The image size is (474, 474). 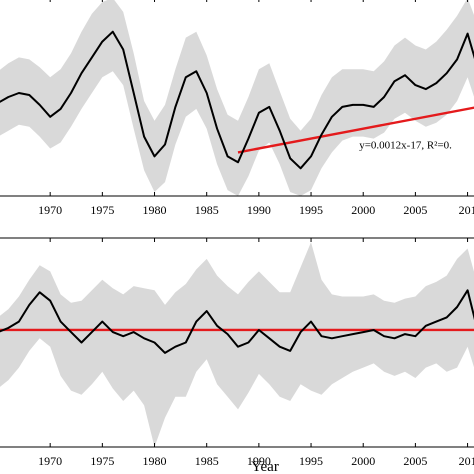 I want to click on bottom-x-axis-title: Year, so click(x=265, y=466).